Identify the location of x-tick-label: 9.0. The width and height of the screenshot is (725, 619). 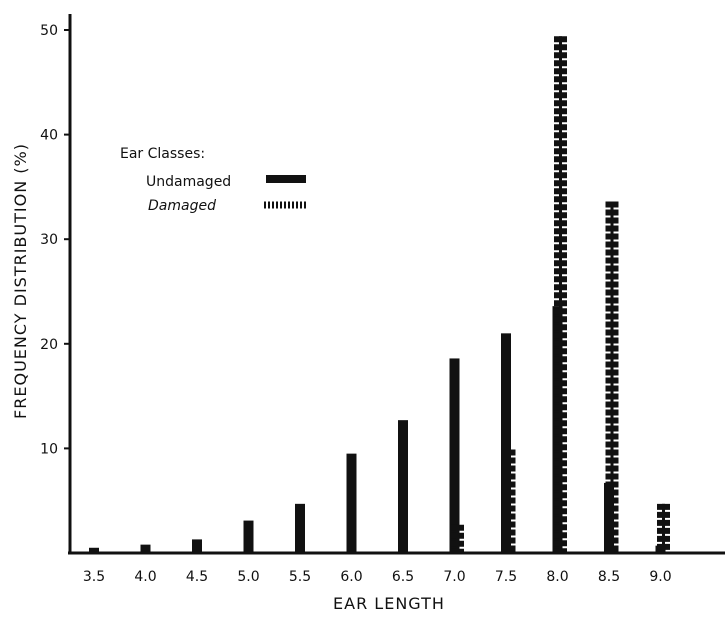
(660, 577).